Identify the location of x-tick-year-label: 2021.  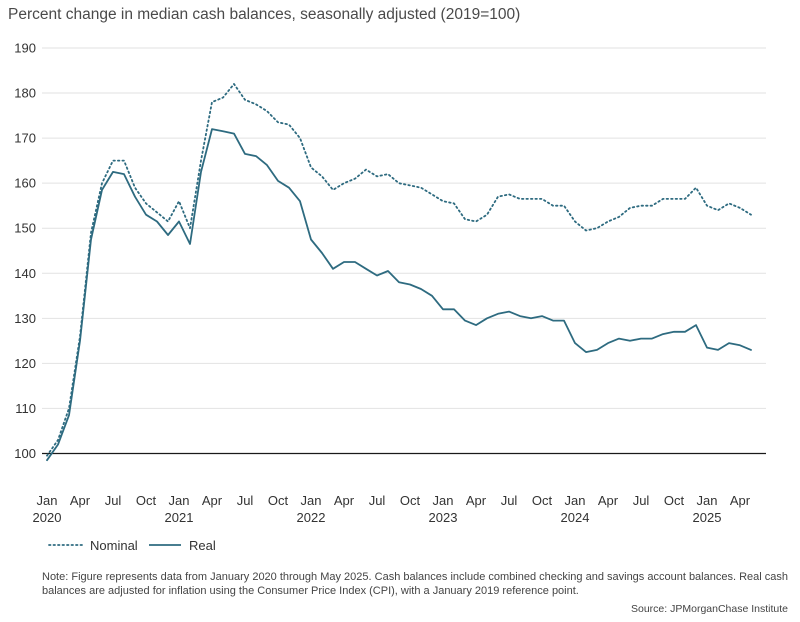
(179, 517).